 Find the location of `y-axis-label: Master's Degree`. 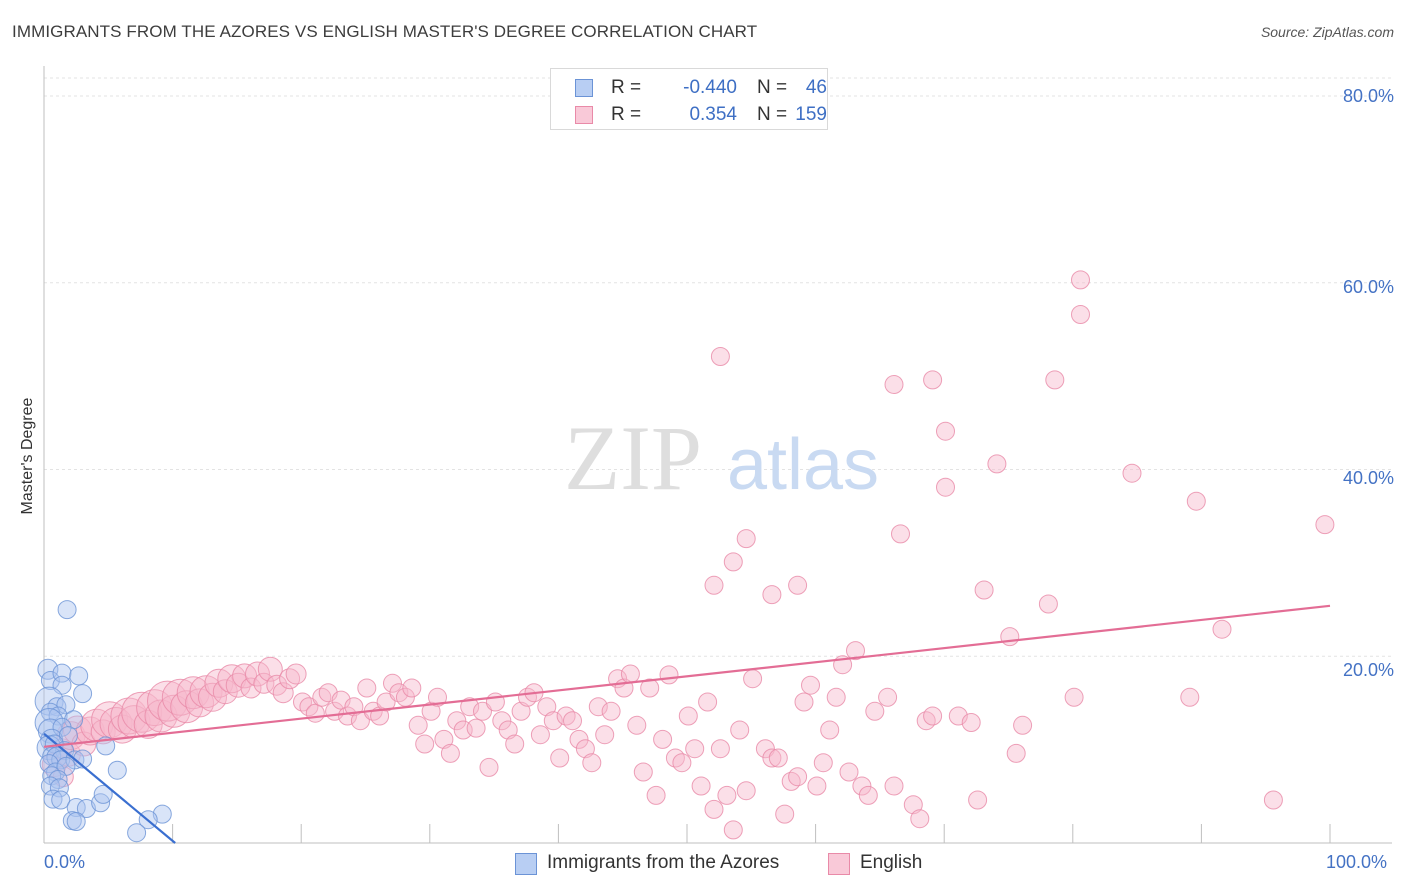

y-axis-label: Master's Degree is located at coordinates (27, 456).